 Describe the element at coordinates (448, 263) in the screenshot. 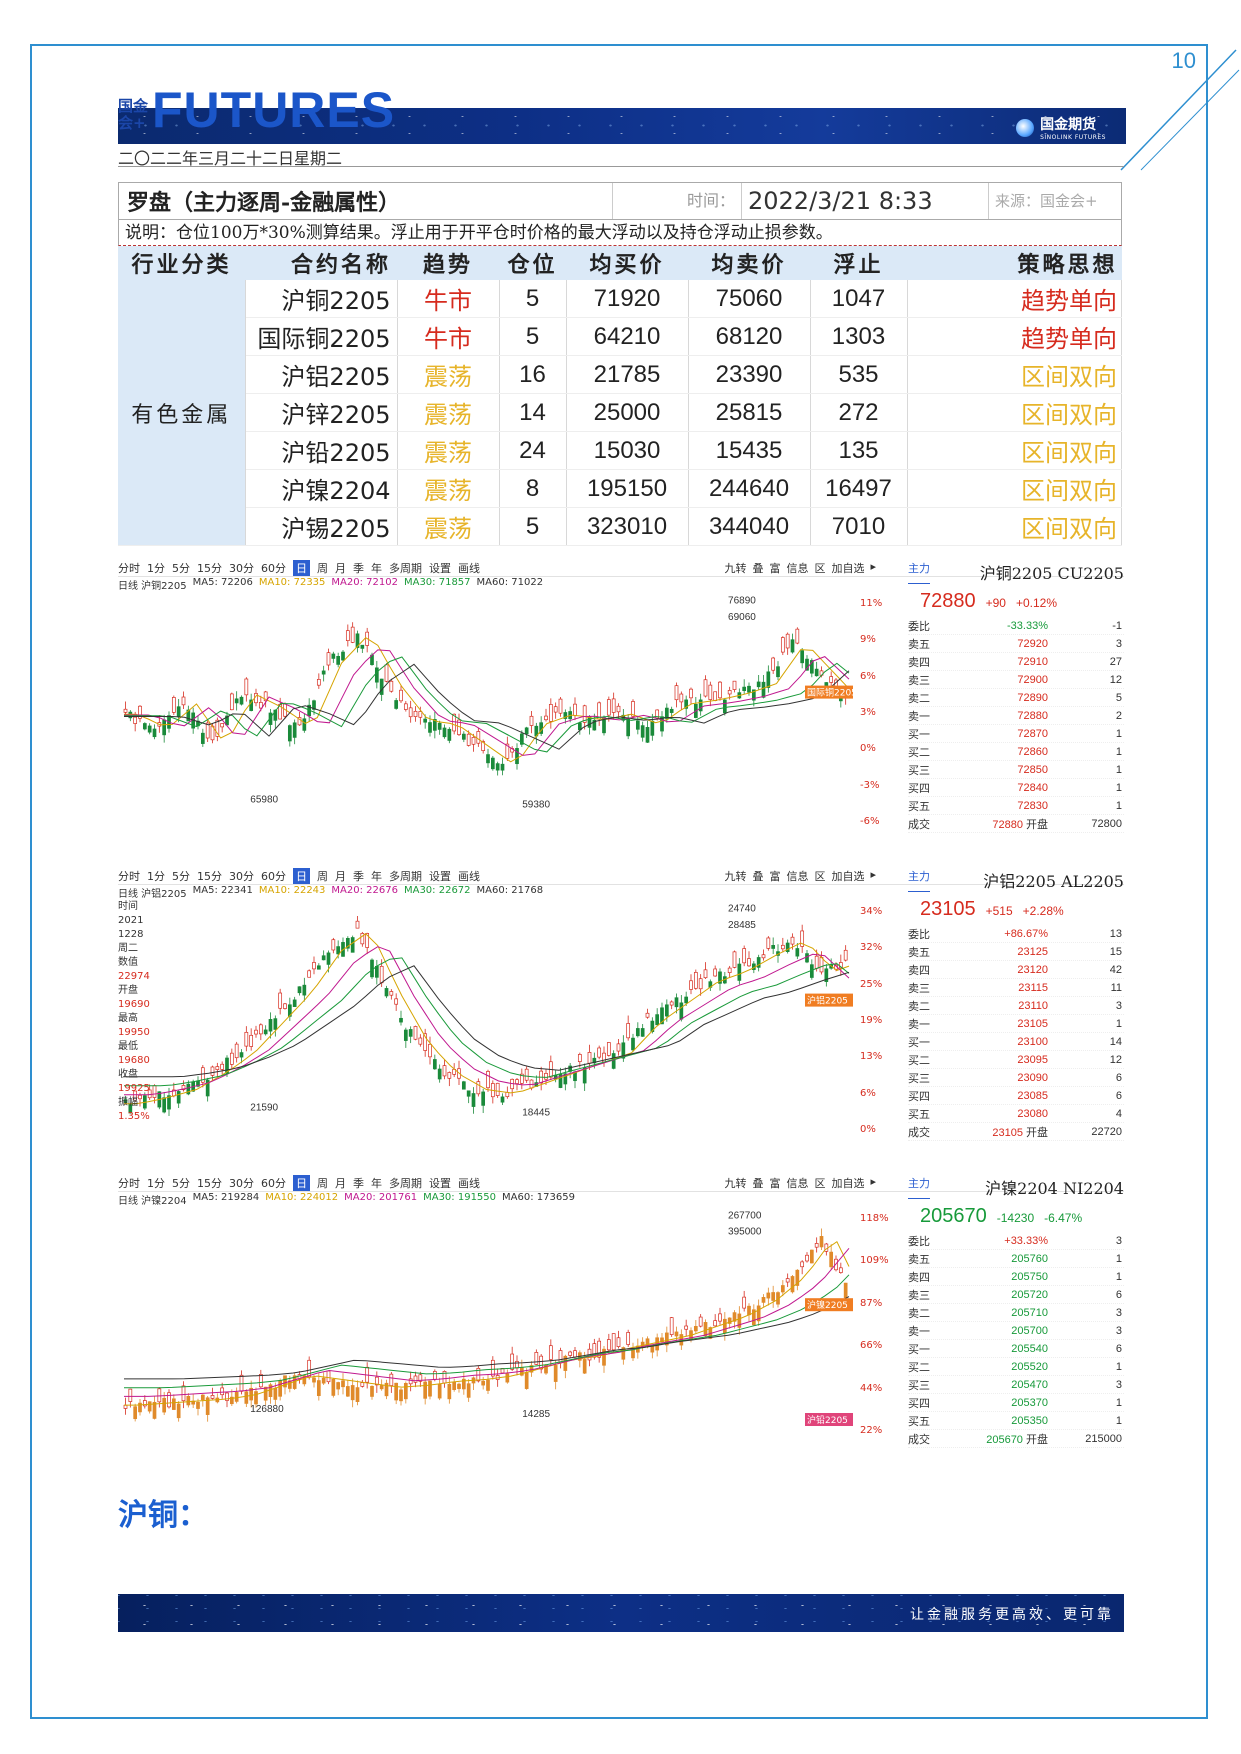

I see `column-header: 趋势` at that location.